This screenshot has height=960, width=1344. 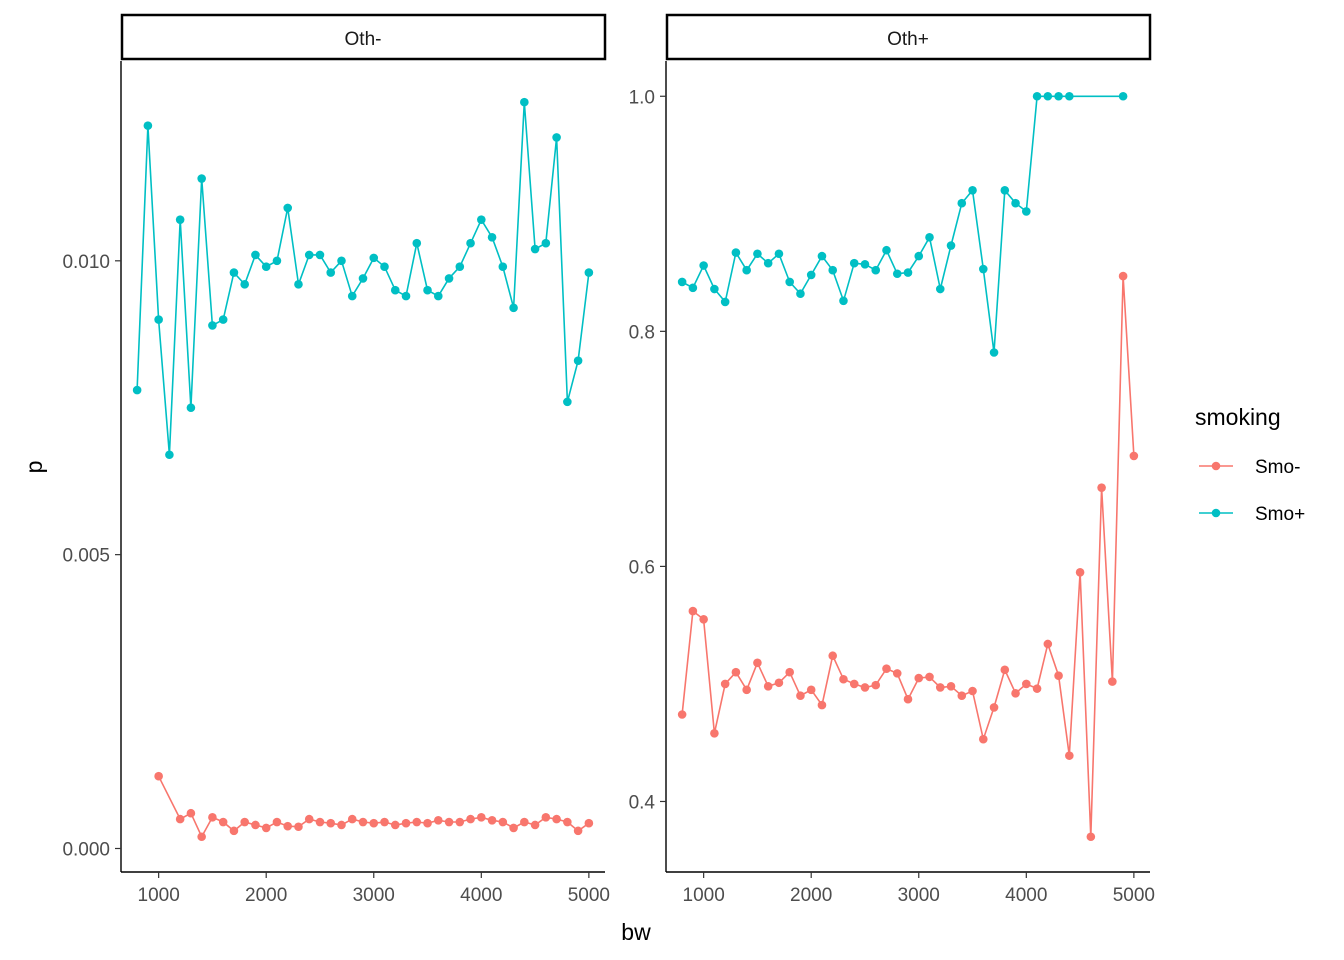 What do you see at coordinates (1026, 895) in the screenshot?
I see `x-tick-label: 4000` at bounding box center [1026, 895].